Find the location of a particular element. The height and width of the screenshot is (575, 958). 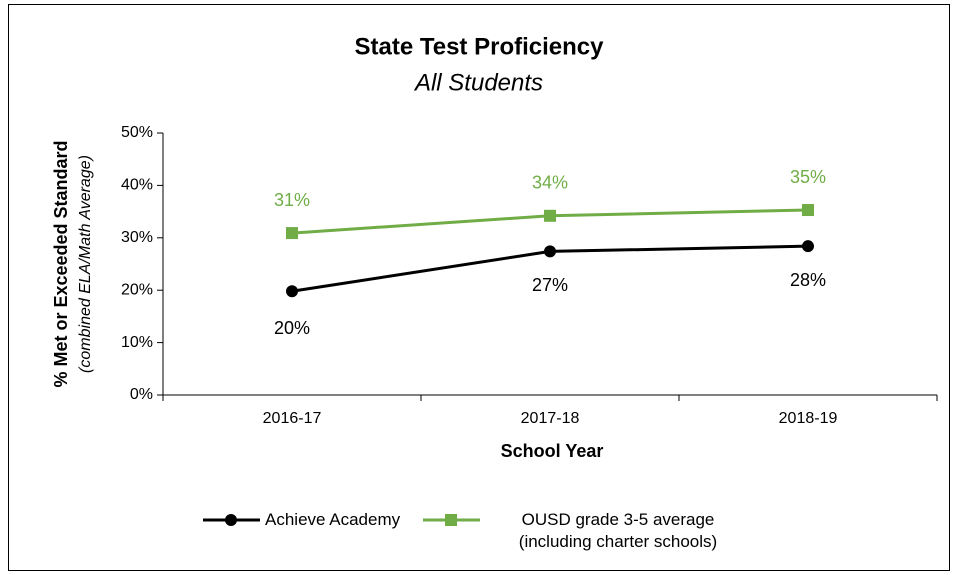

y-tick-label: 10% is located at coordinates (137, 342).